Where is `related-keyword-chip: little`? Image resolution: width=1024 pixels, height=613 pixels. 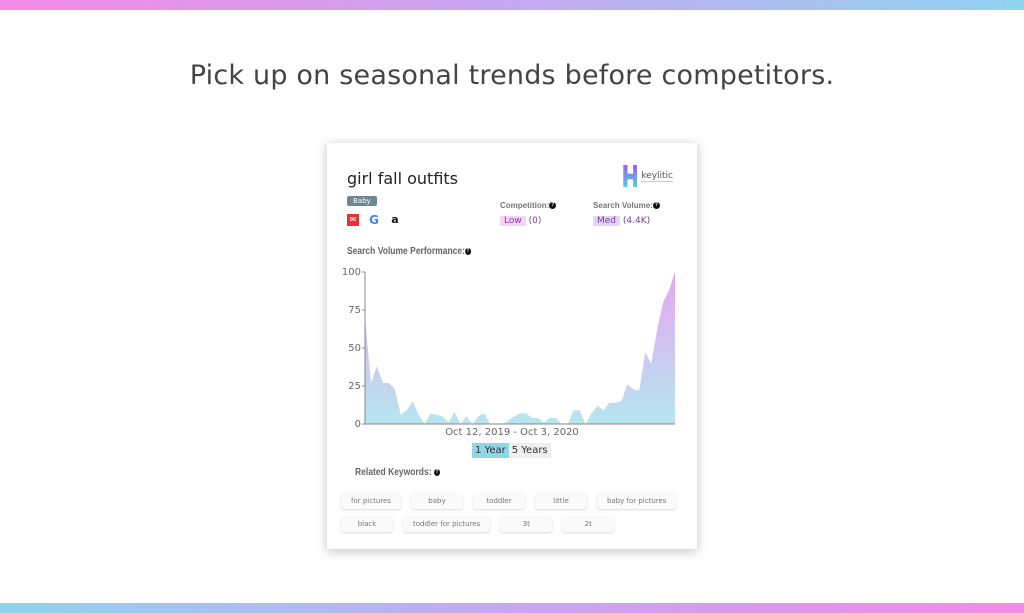
related-keyword-chip: little is located at coordinates (560, 501).